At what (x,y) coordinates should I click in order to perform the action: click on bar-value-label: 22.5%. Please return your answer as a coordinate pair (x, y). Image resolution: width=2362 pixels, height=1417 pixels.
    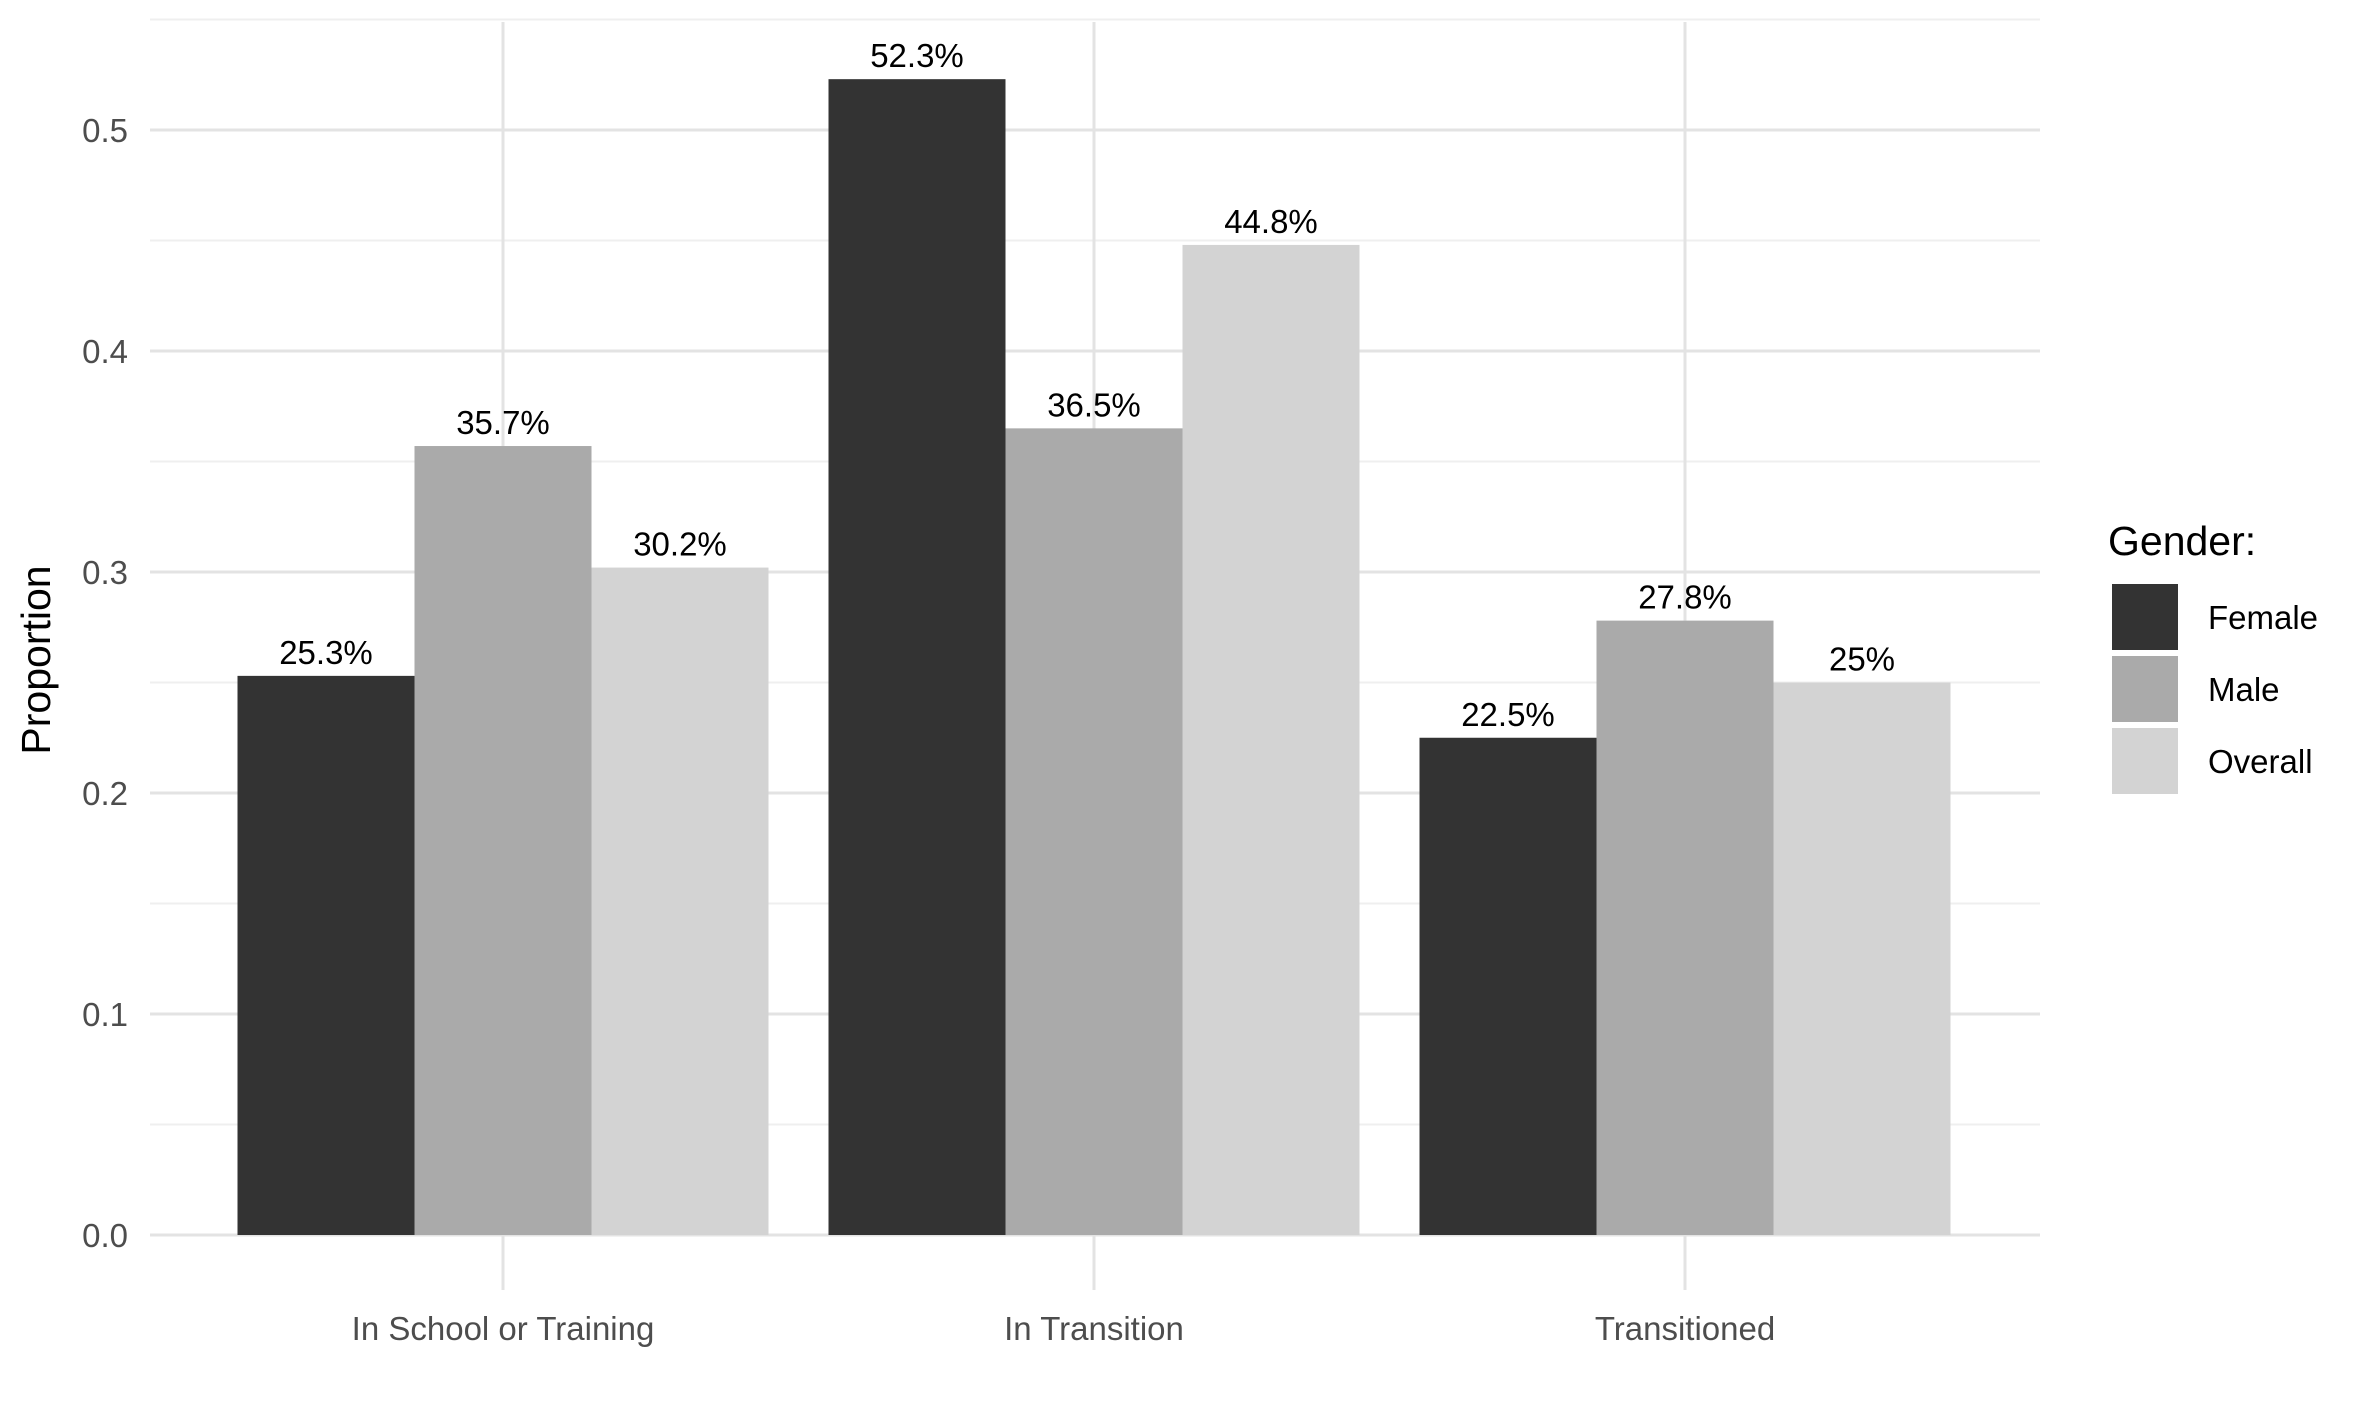
    Looking at the image, I should click on (1508, 714).